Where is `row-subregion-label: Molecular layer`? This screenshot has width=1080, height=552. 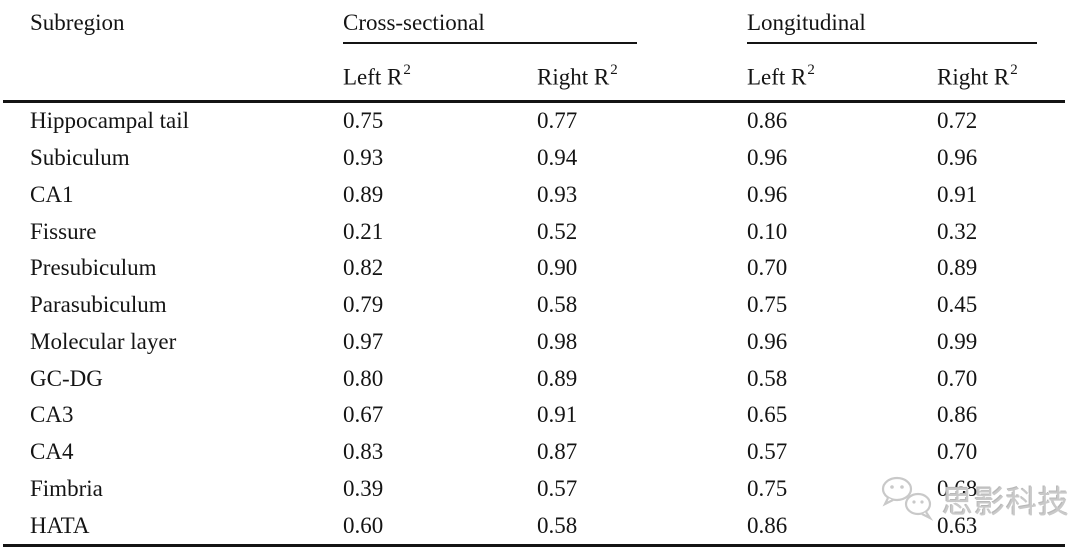
row-subregion-label: Molecular layer is located at coordinates (103, 341).